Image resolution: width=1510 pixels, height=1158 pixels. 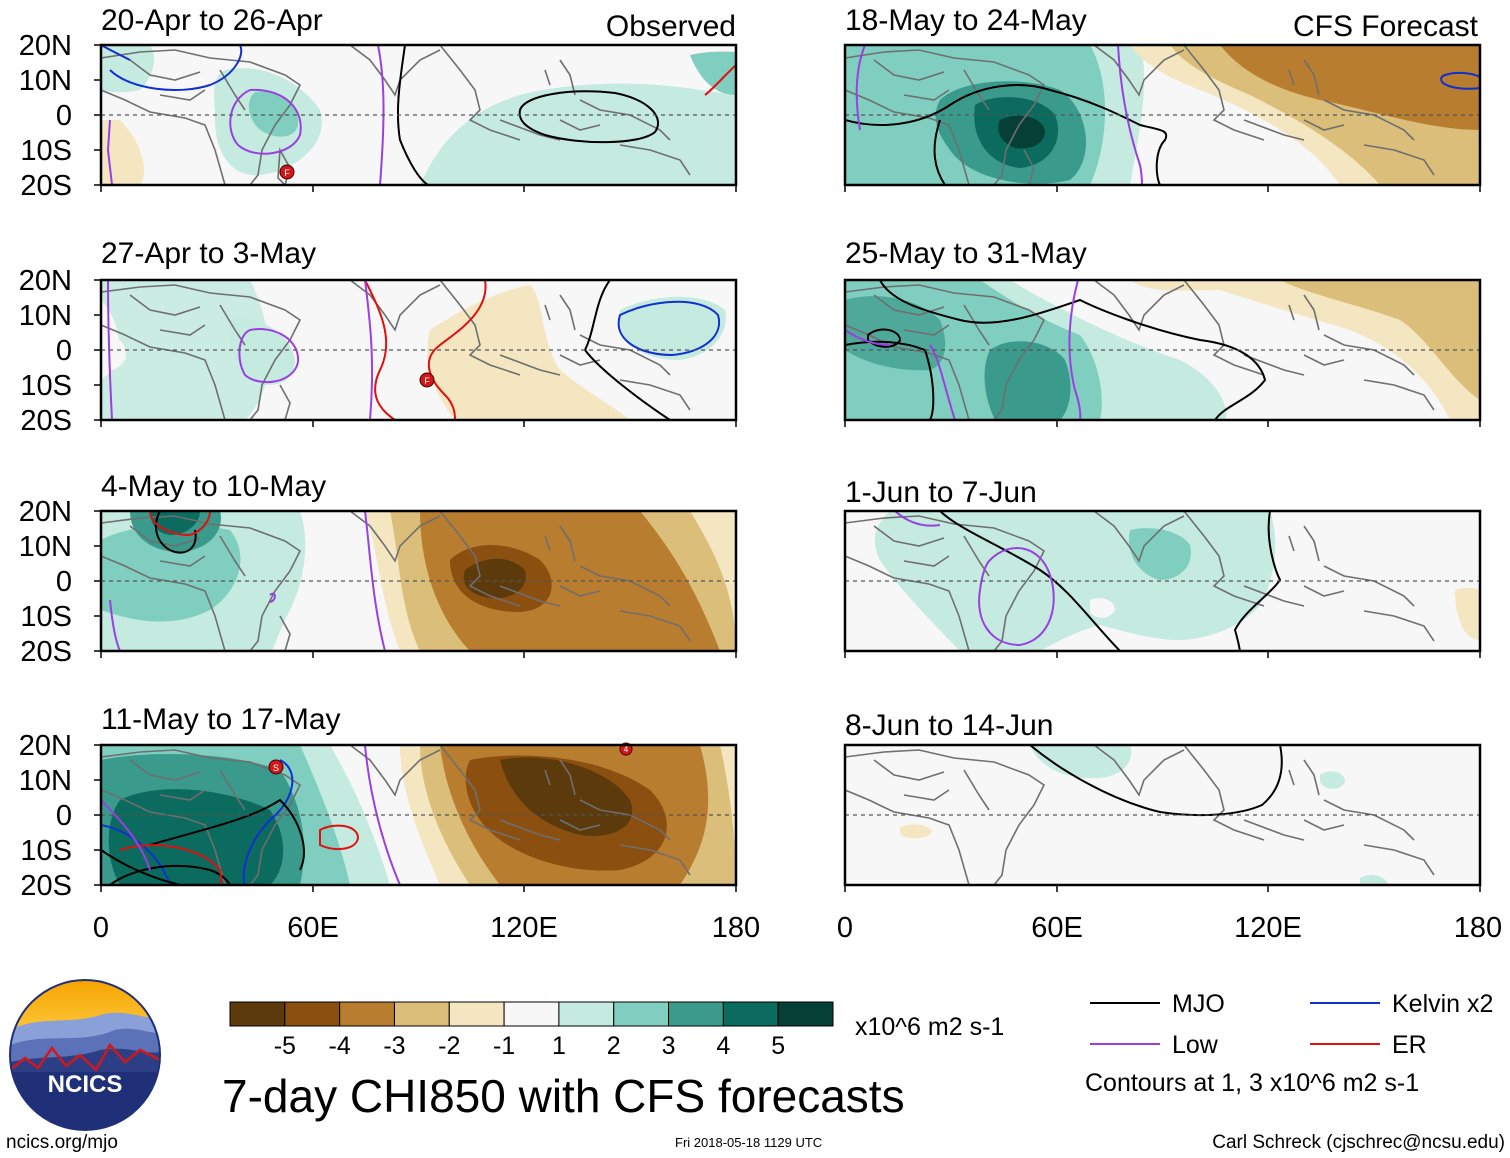 I want to click on panel-title-p6: 25-May to 31-May, so click(x=966, y=253).